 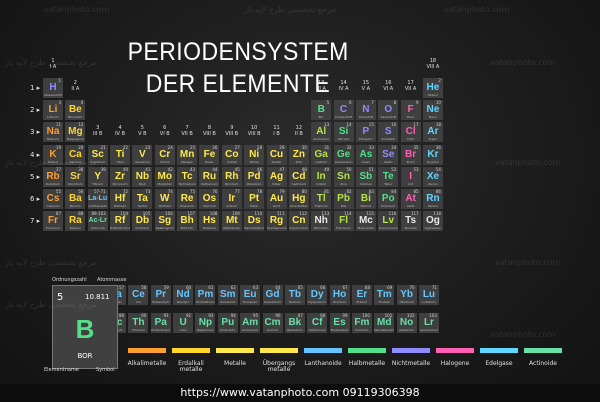 What do you see at coordinates (410, 110) in the screenshot?
I see `element-cell-f: 9 F Fluor` at bounding box center [410, 110].